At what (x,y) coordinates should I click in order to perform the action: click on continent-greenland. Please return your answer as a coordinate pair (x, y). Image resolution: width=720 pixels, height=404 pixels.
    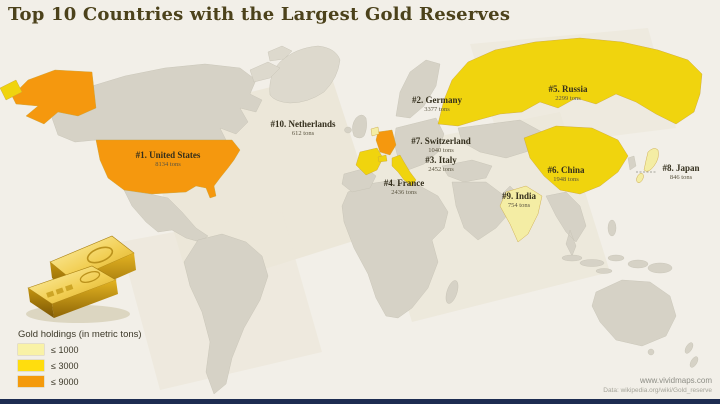
    Looking at the image, I should click on (305, 74).